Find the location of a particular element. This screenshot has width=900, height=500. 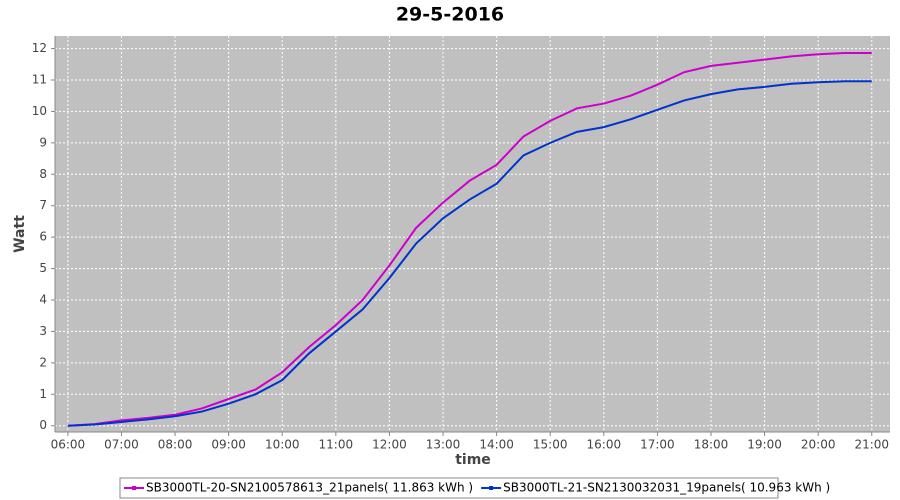

x-tick-label: 19:00 is located at coordinates (764, 445).